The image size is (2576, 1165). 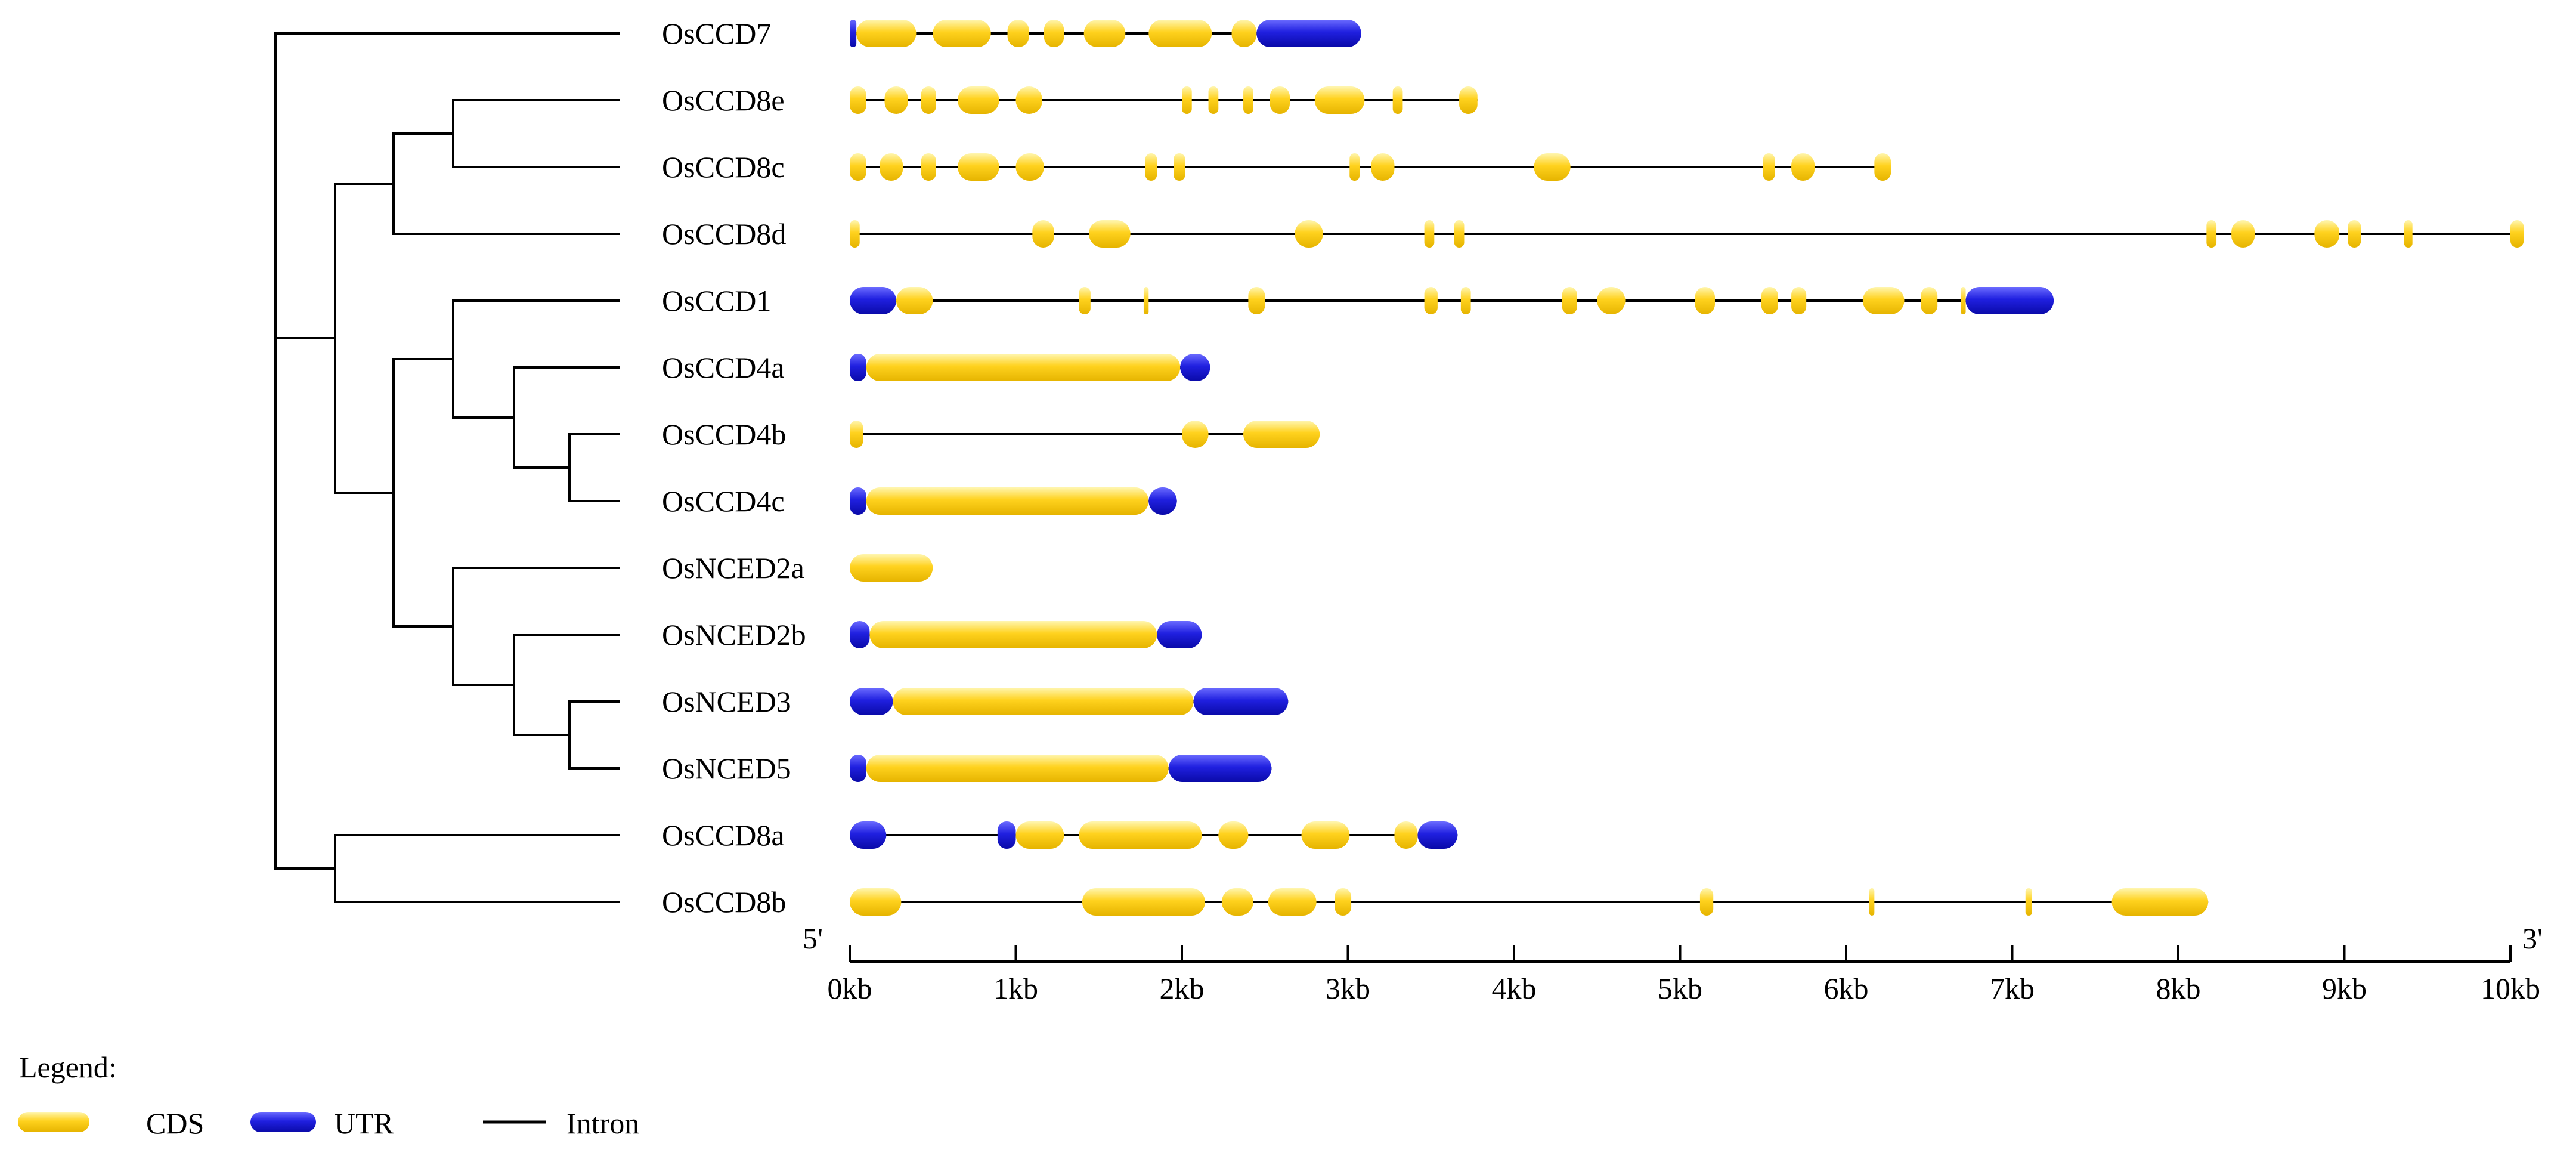 I want to click on gene-row-osccd8e, so click(x=1164, y=100).